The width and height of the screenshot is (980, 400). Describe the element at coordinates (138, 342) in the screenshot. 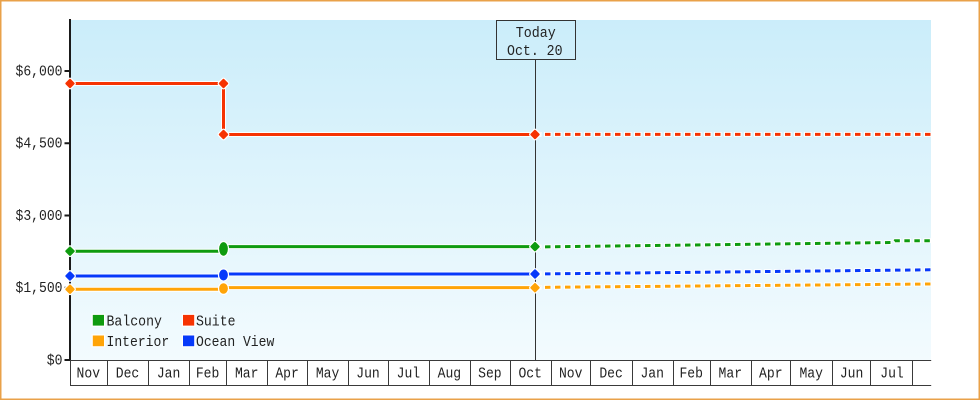

I see `svg-text: Interior` at that location.